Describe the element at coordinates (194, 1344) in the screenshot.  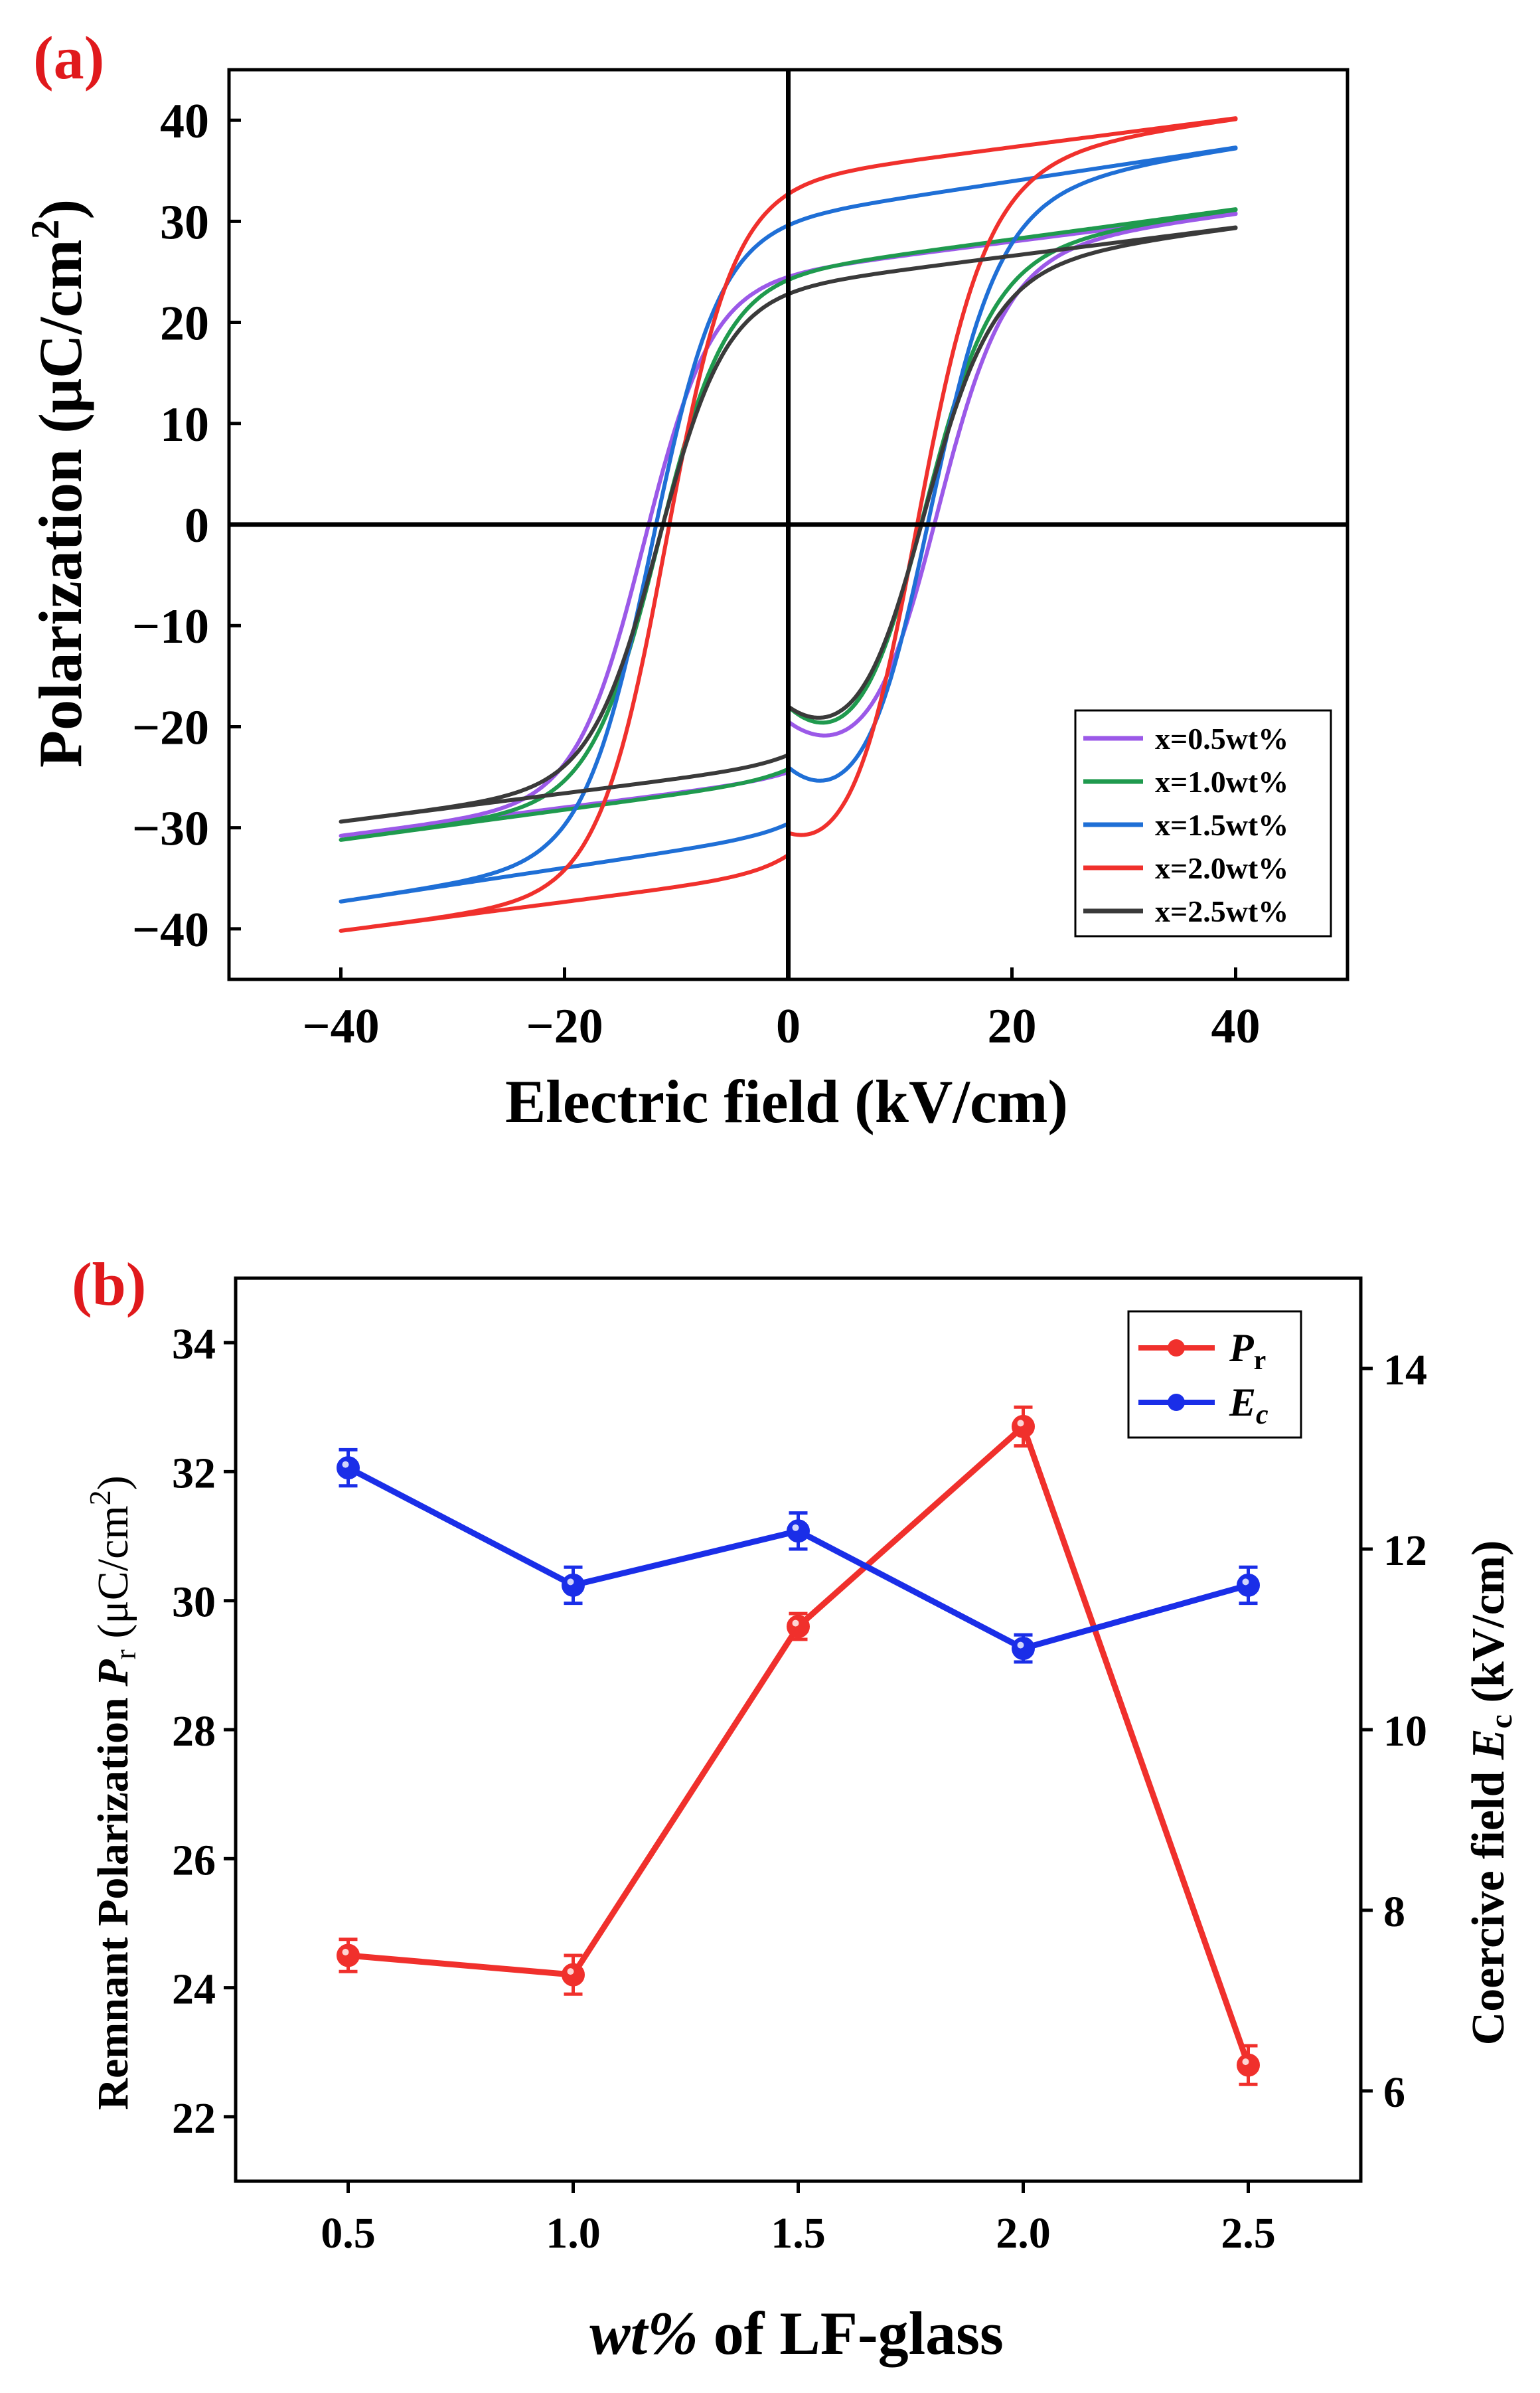
I see `left-y-tick-label: 34` at that location.